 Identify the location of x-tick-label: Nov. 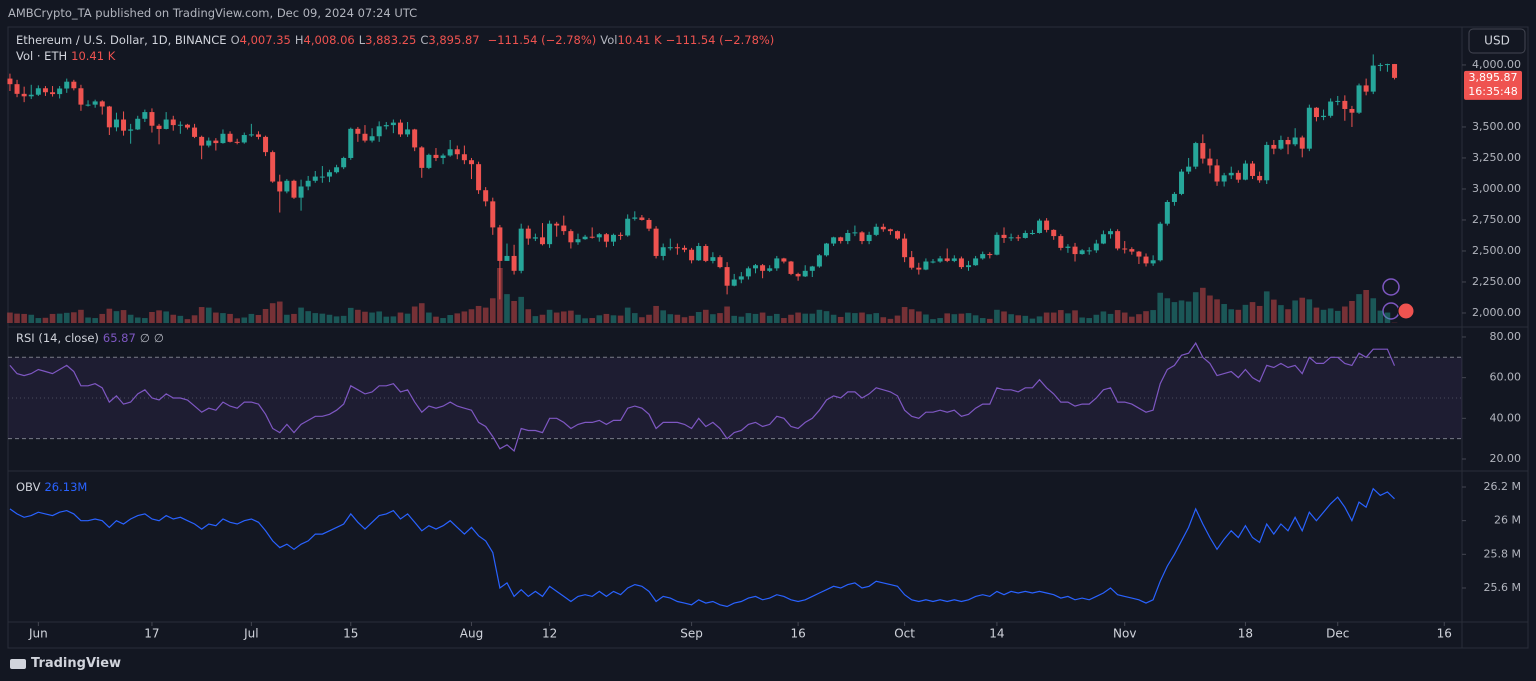
(1124, 634).